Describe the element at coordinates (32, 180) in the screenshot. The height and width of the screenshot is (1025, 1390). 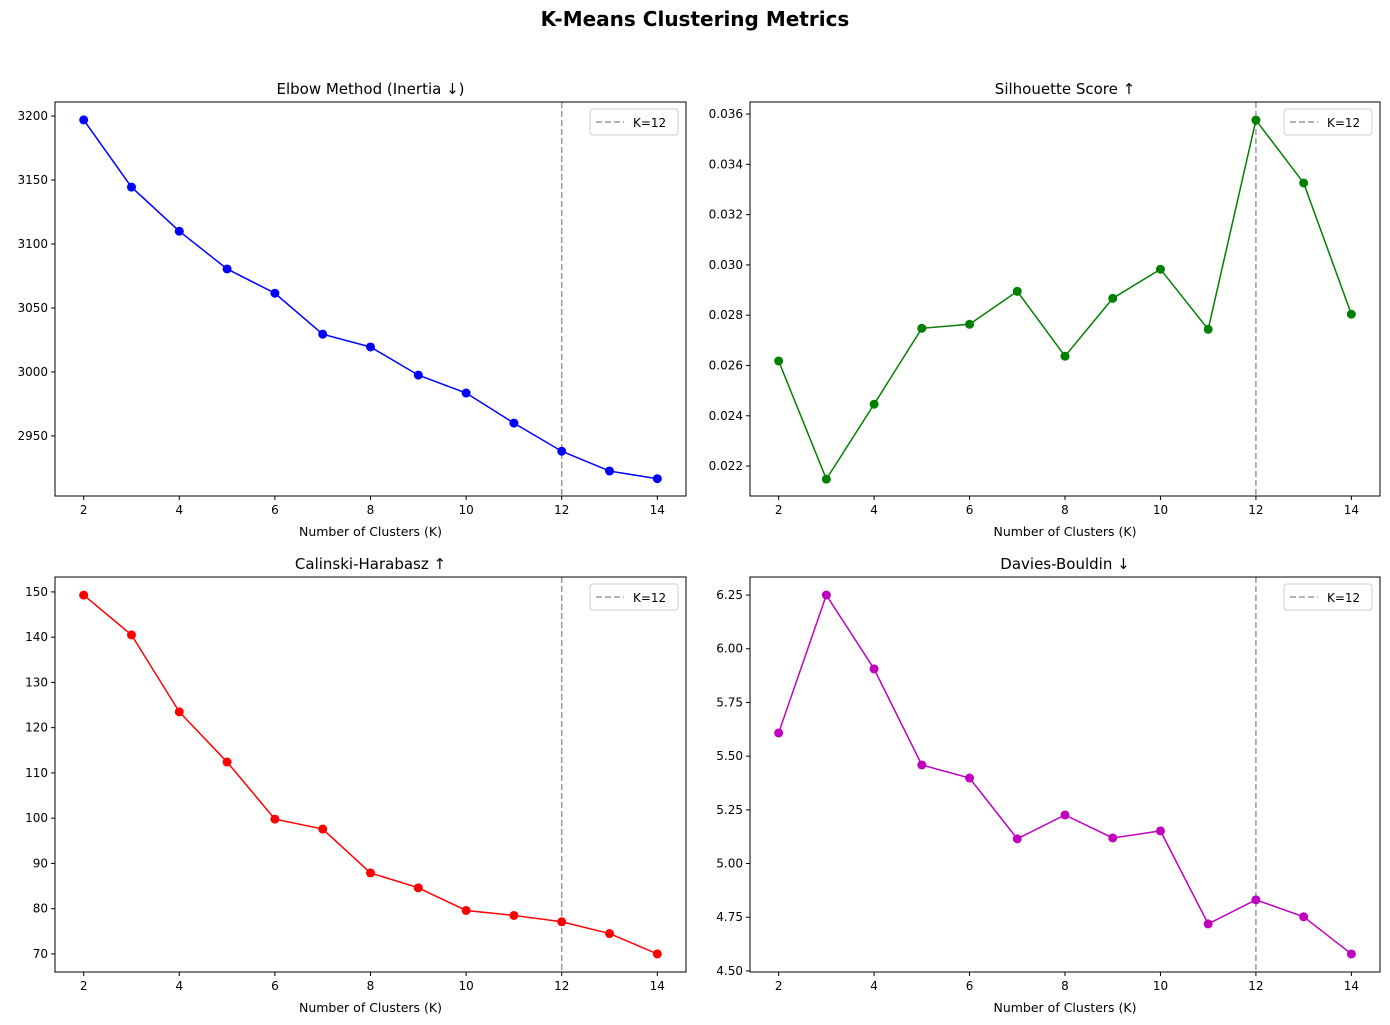
I see `y-tick-label: 3150` at that location.